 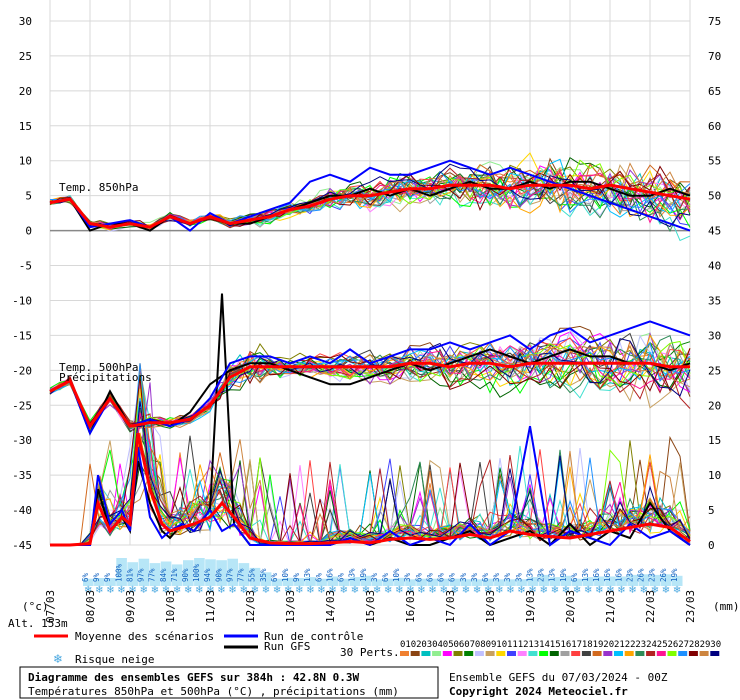 I want to click on pert-id: 10, so click(x=501, y=645).